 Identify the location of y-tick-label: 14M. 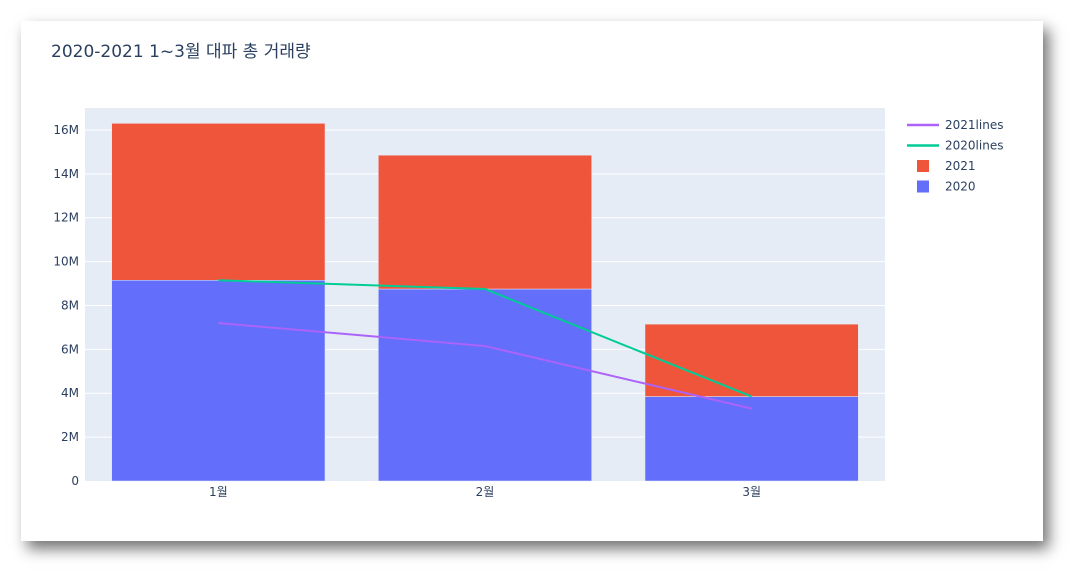
(66, 174).